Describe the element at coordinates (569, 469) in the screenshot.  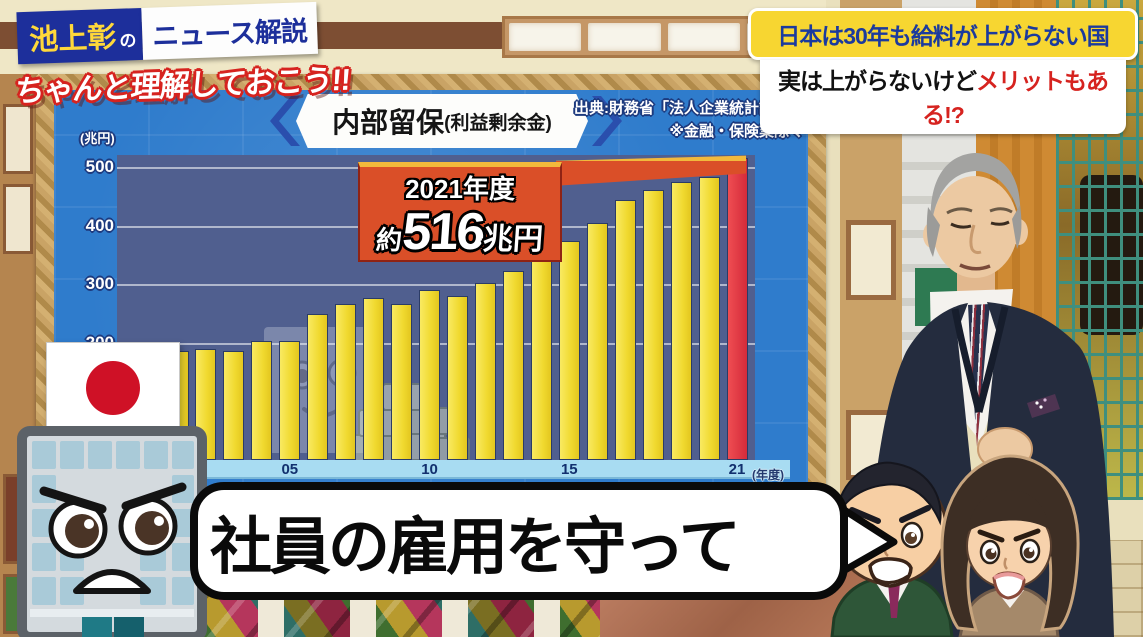
I see `x-tick-15: 15` at that location.